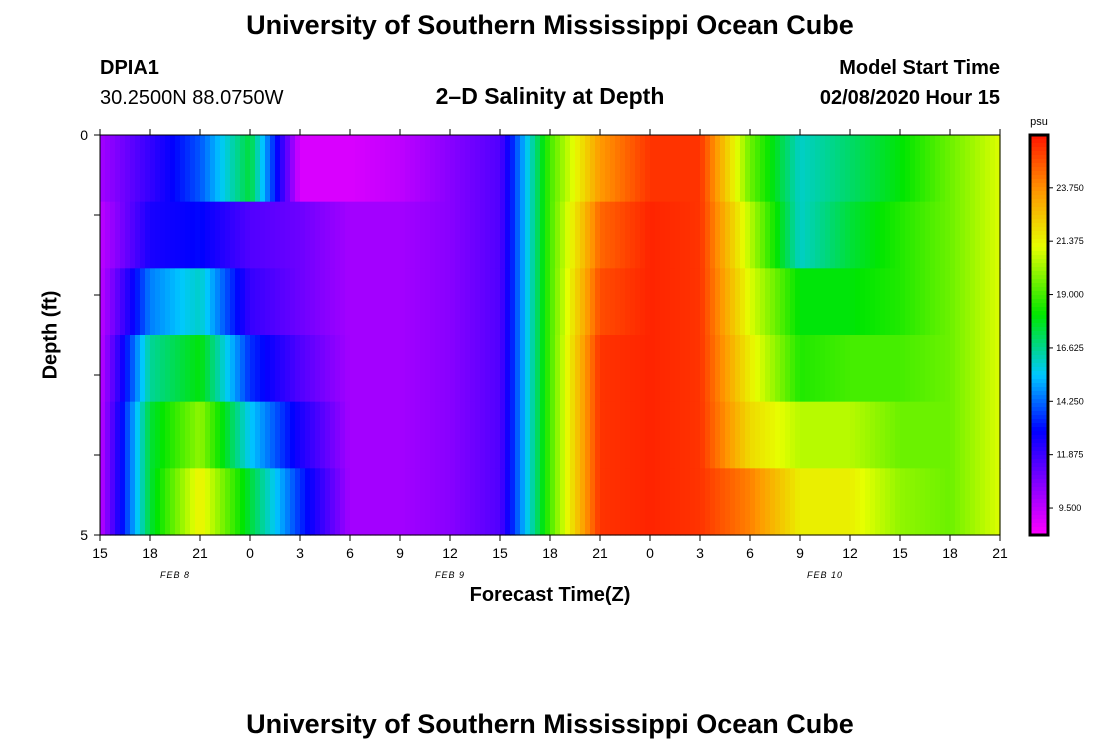 Image resolution: width=1100 pixels, height=750 pixels. I want to click on model-start-label: Model Start Time, so click(919, 68).